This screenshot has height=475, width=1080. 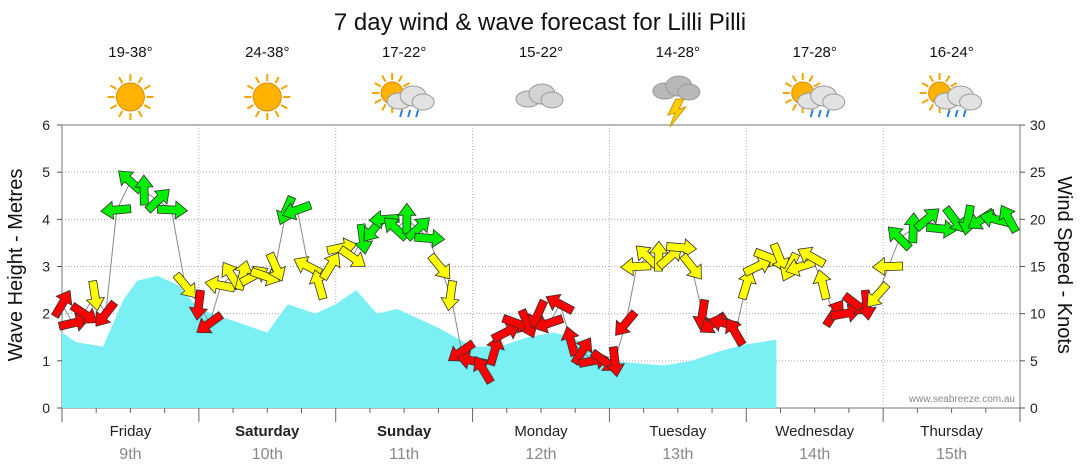 What do you see at coordinates (1034, 361) in the screenshot?
I see `right-tick-label: 5` at bounding box center [1034, 361].